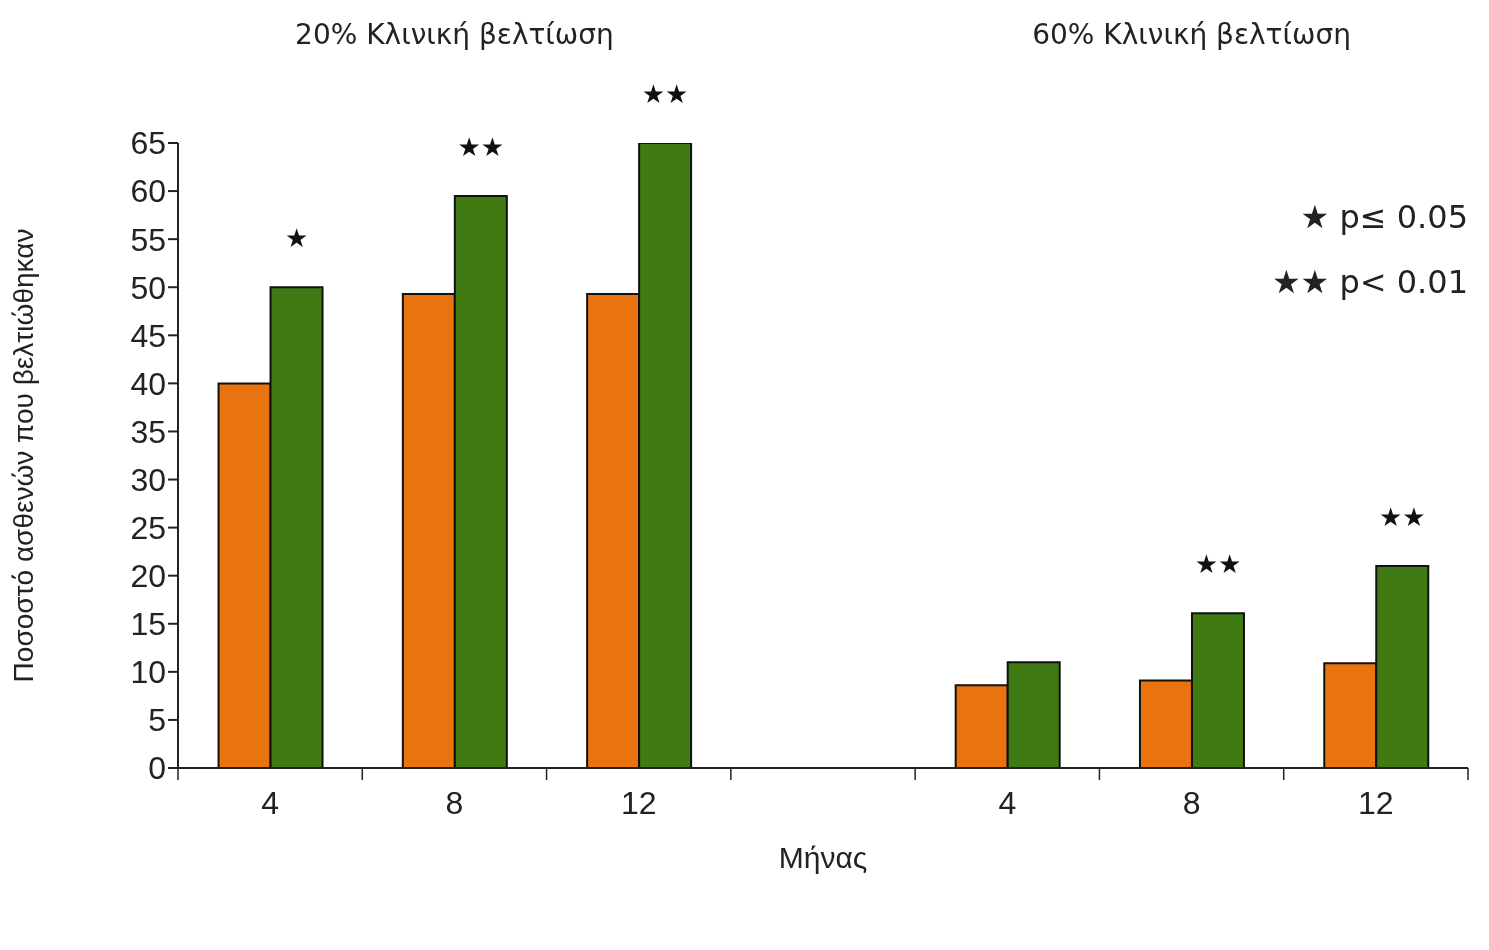 The height and width of the screenshot is (950, 1489). Describe the element at coordinates (1369, 282) in the screenshot. I see `annotation: ★★ p< 0.01` at that location.